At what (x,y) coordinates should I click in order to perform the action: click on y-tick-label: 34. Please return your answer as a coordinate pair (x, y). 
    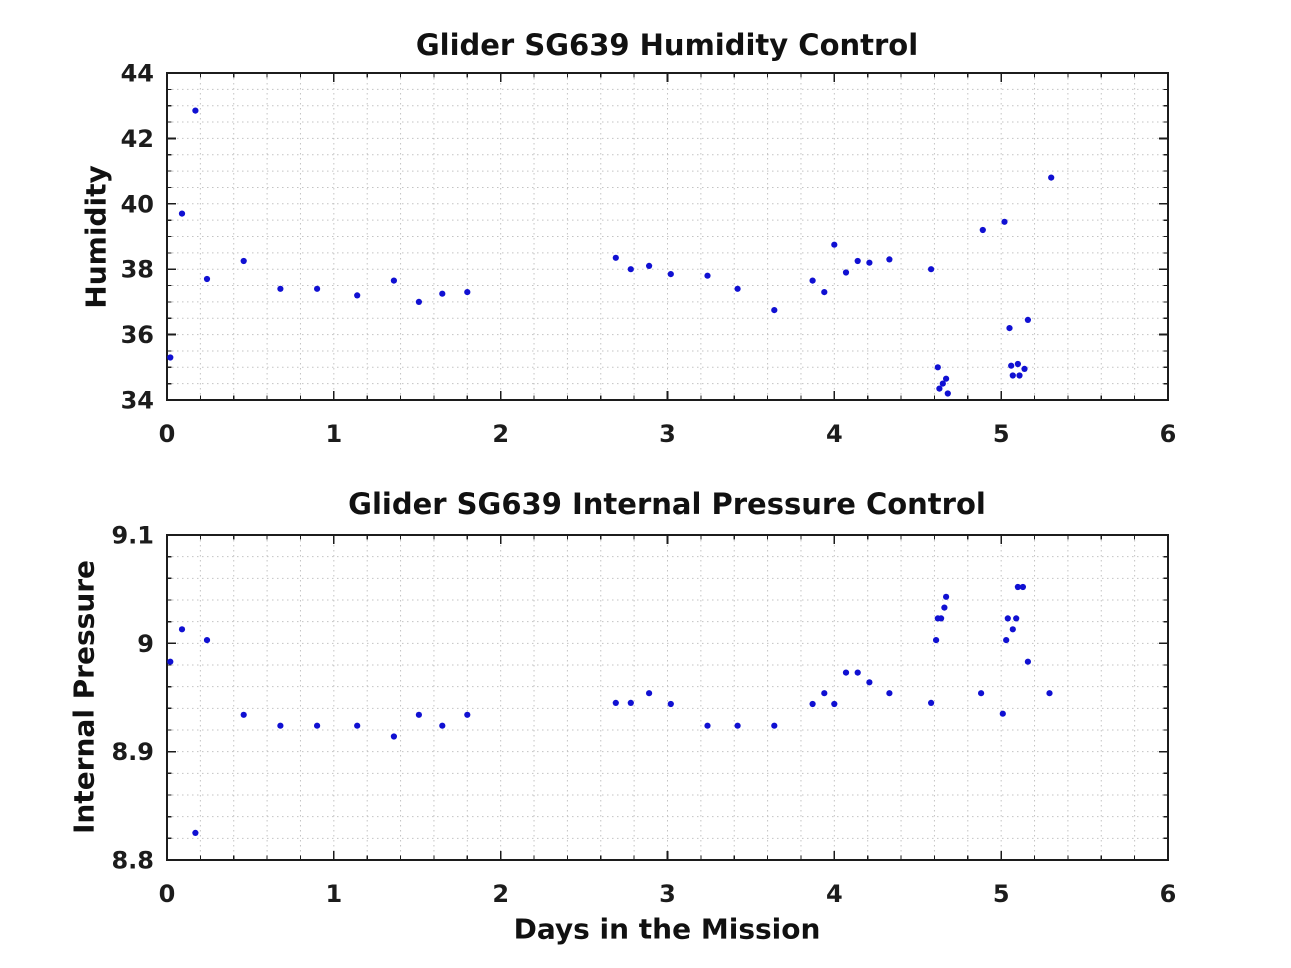
    Looking at the image, I should click on (137, 401).